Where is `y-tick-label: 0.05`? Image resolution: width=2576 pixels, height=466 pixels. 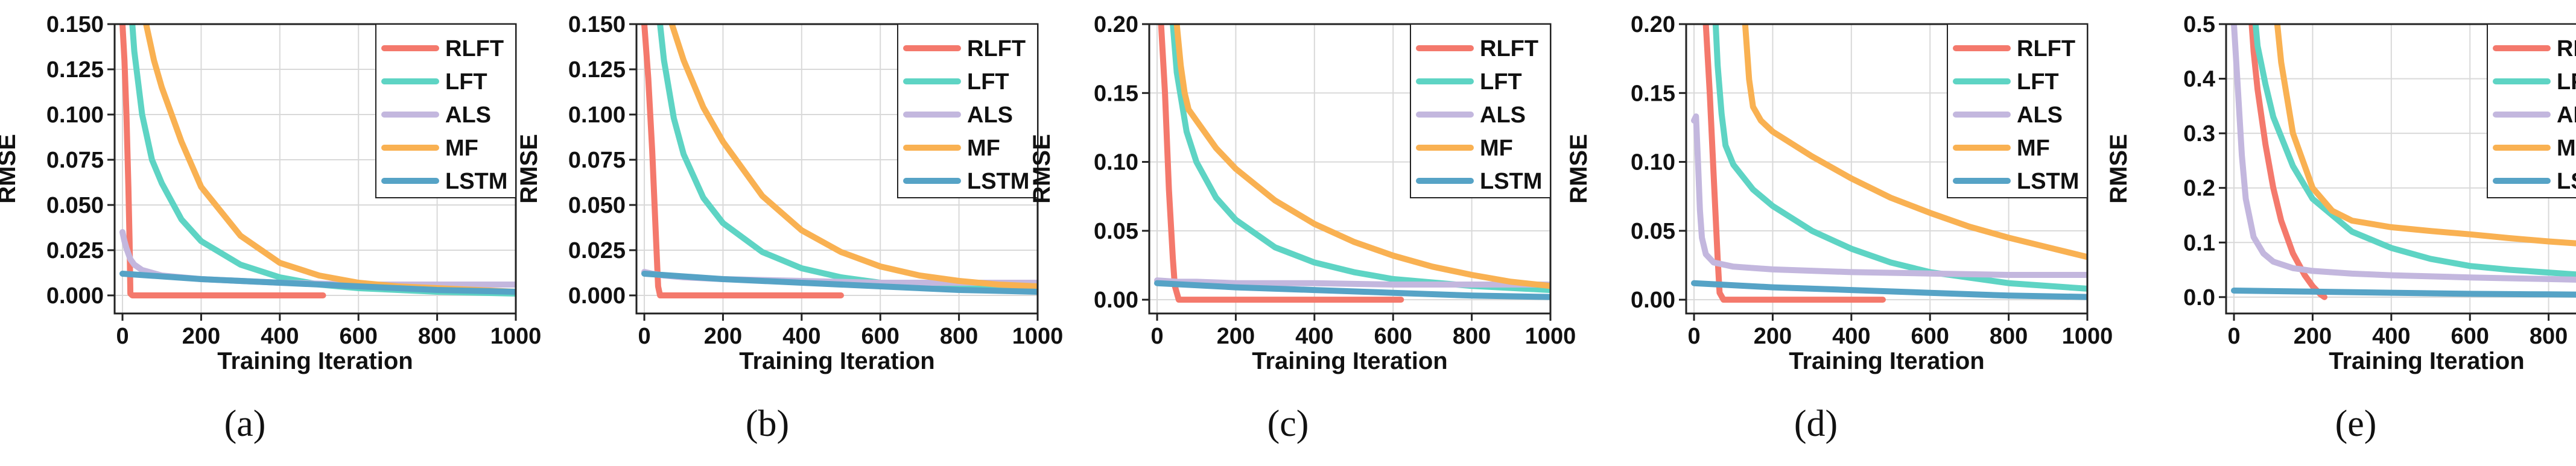
y-tick-label: 0.05 is located at coordinates (1653, 232).